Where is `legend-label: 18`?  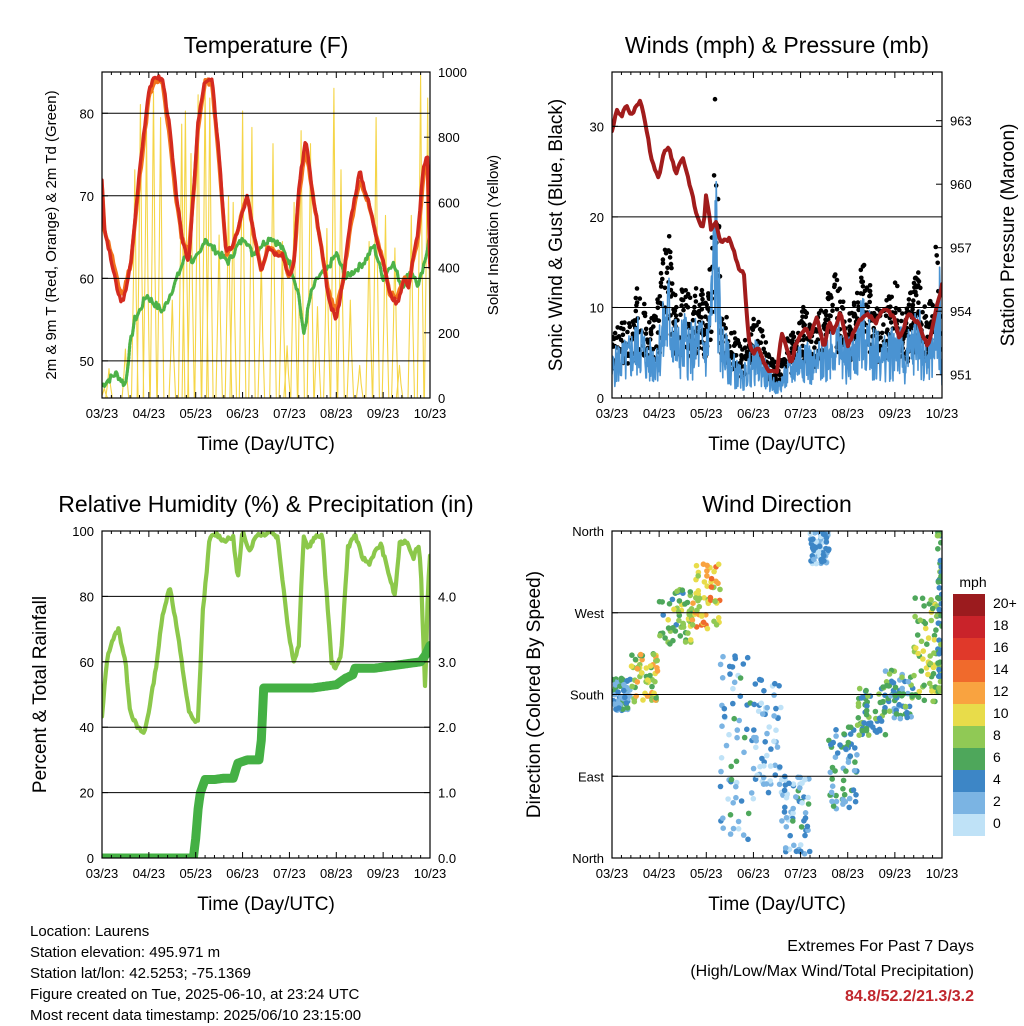 legend-label: 18 is located at coordinates (1001, 625).